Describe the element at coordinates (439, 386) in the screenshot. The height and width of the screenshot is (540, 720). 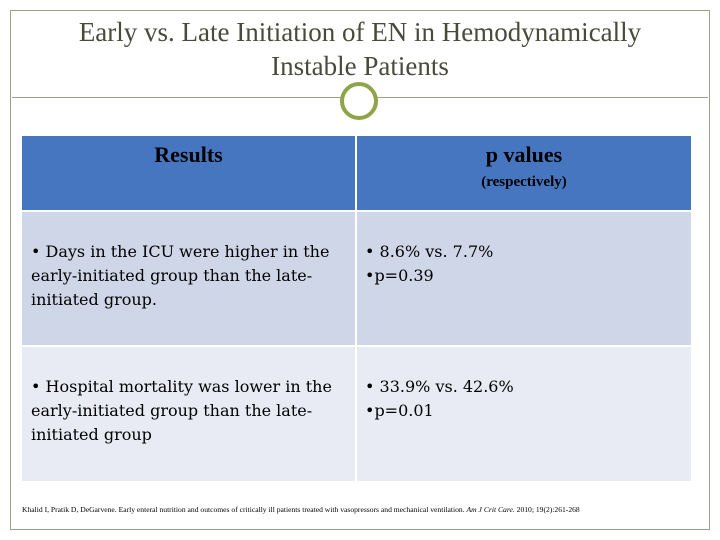
I see `p-value-text-line: • 33.9% vs. 42.6%` at that location.